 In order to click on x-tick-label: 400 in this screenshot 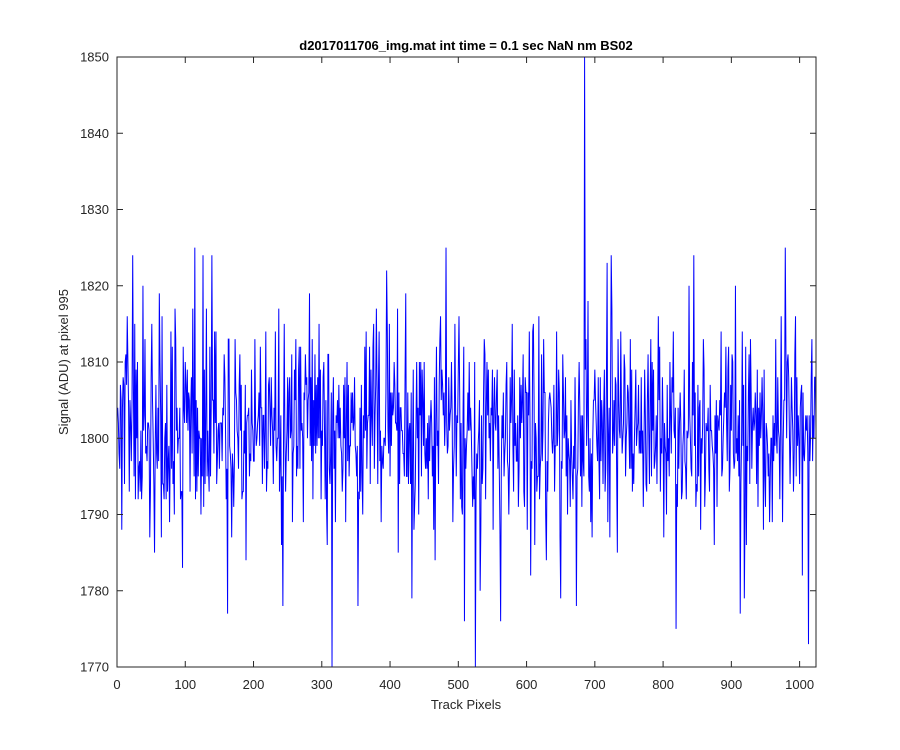, I will do `click(390, 684)`.